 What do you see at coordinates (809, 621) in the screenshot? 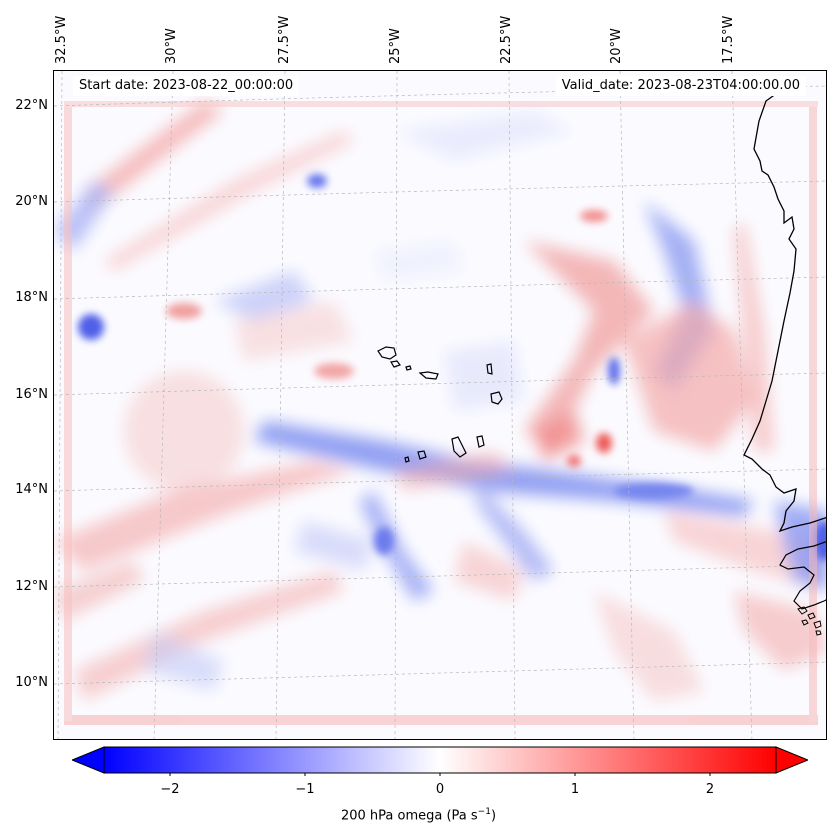
I see `bijagos-islands` at bounding box center [809, 621].